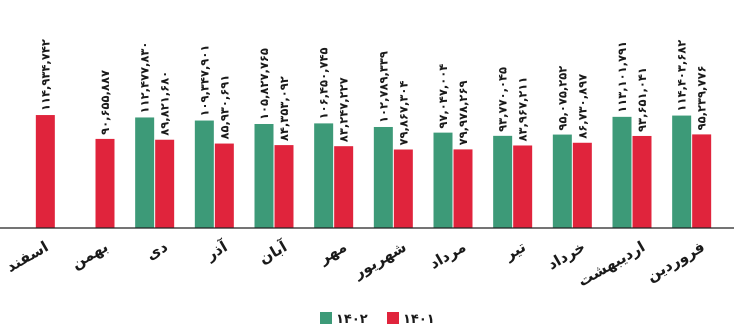 The width and height of the screenshot is (734, 334). Describe the element at coordinates (566, 256) in the screenshot. I see `category-label: خرداد` at that location.